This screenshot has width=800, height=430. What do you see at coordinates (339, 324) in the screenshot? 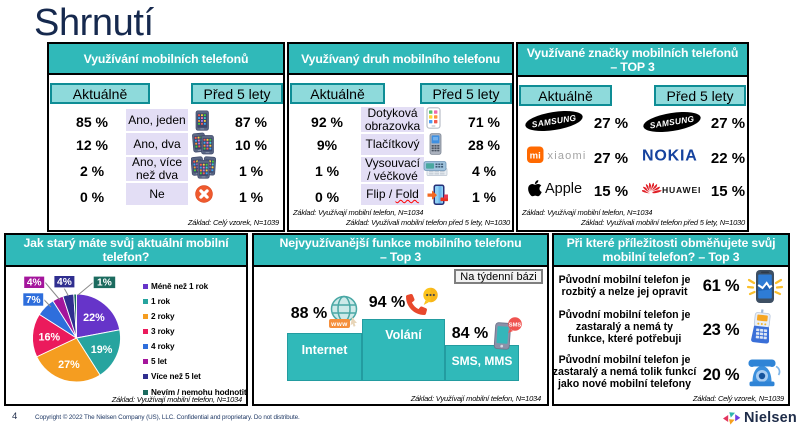
I see `svg-text: www` at bounding box center [339, 324].